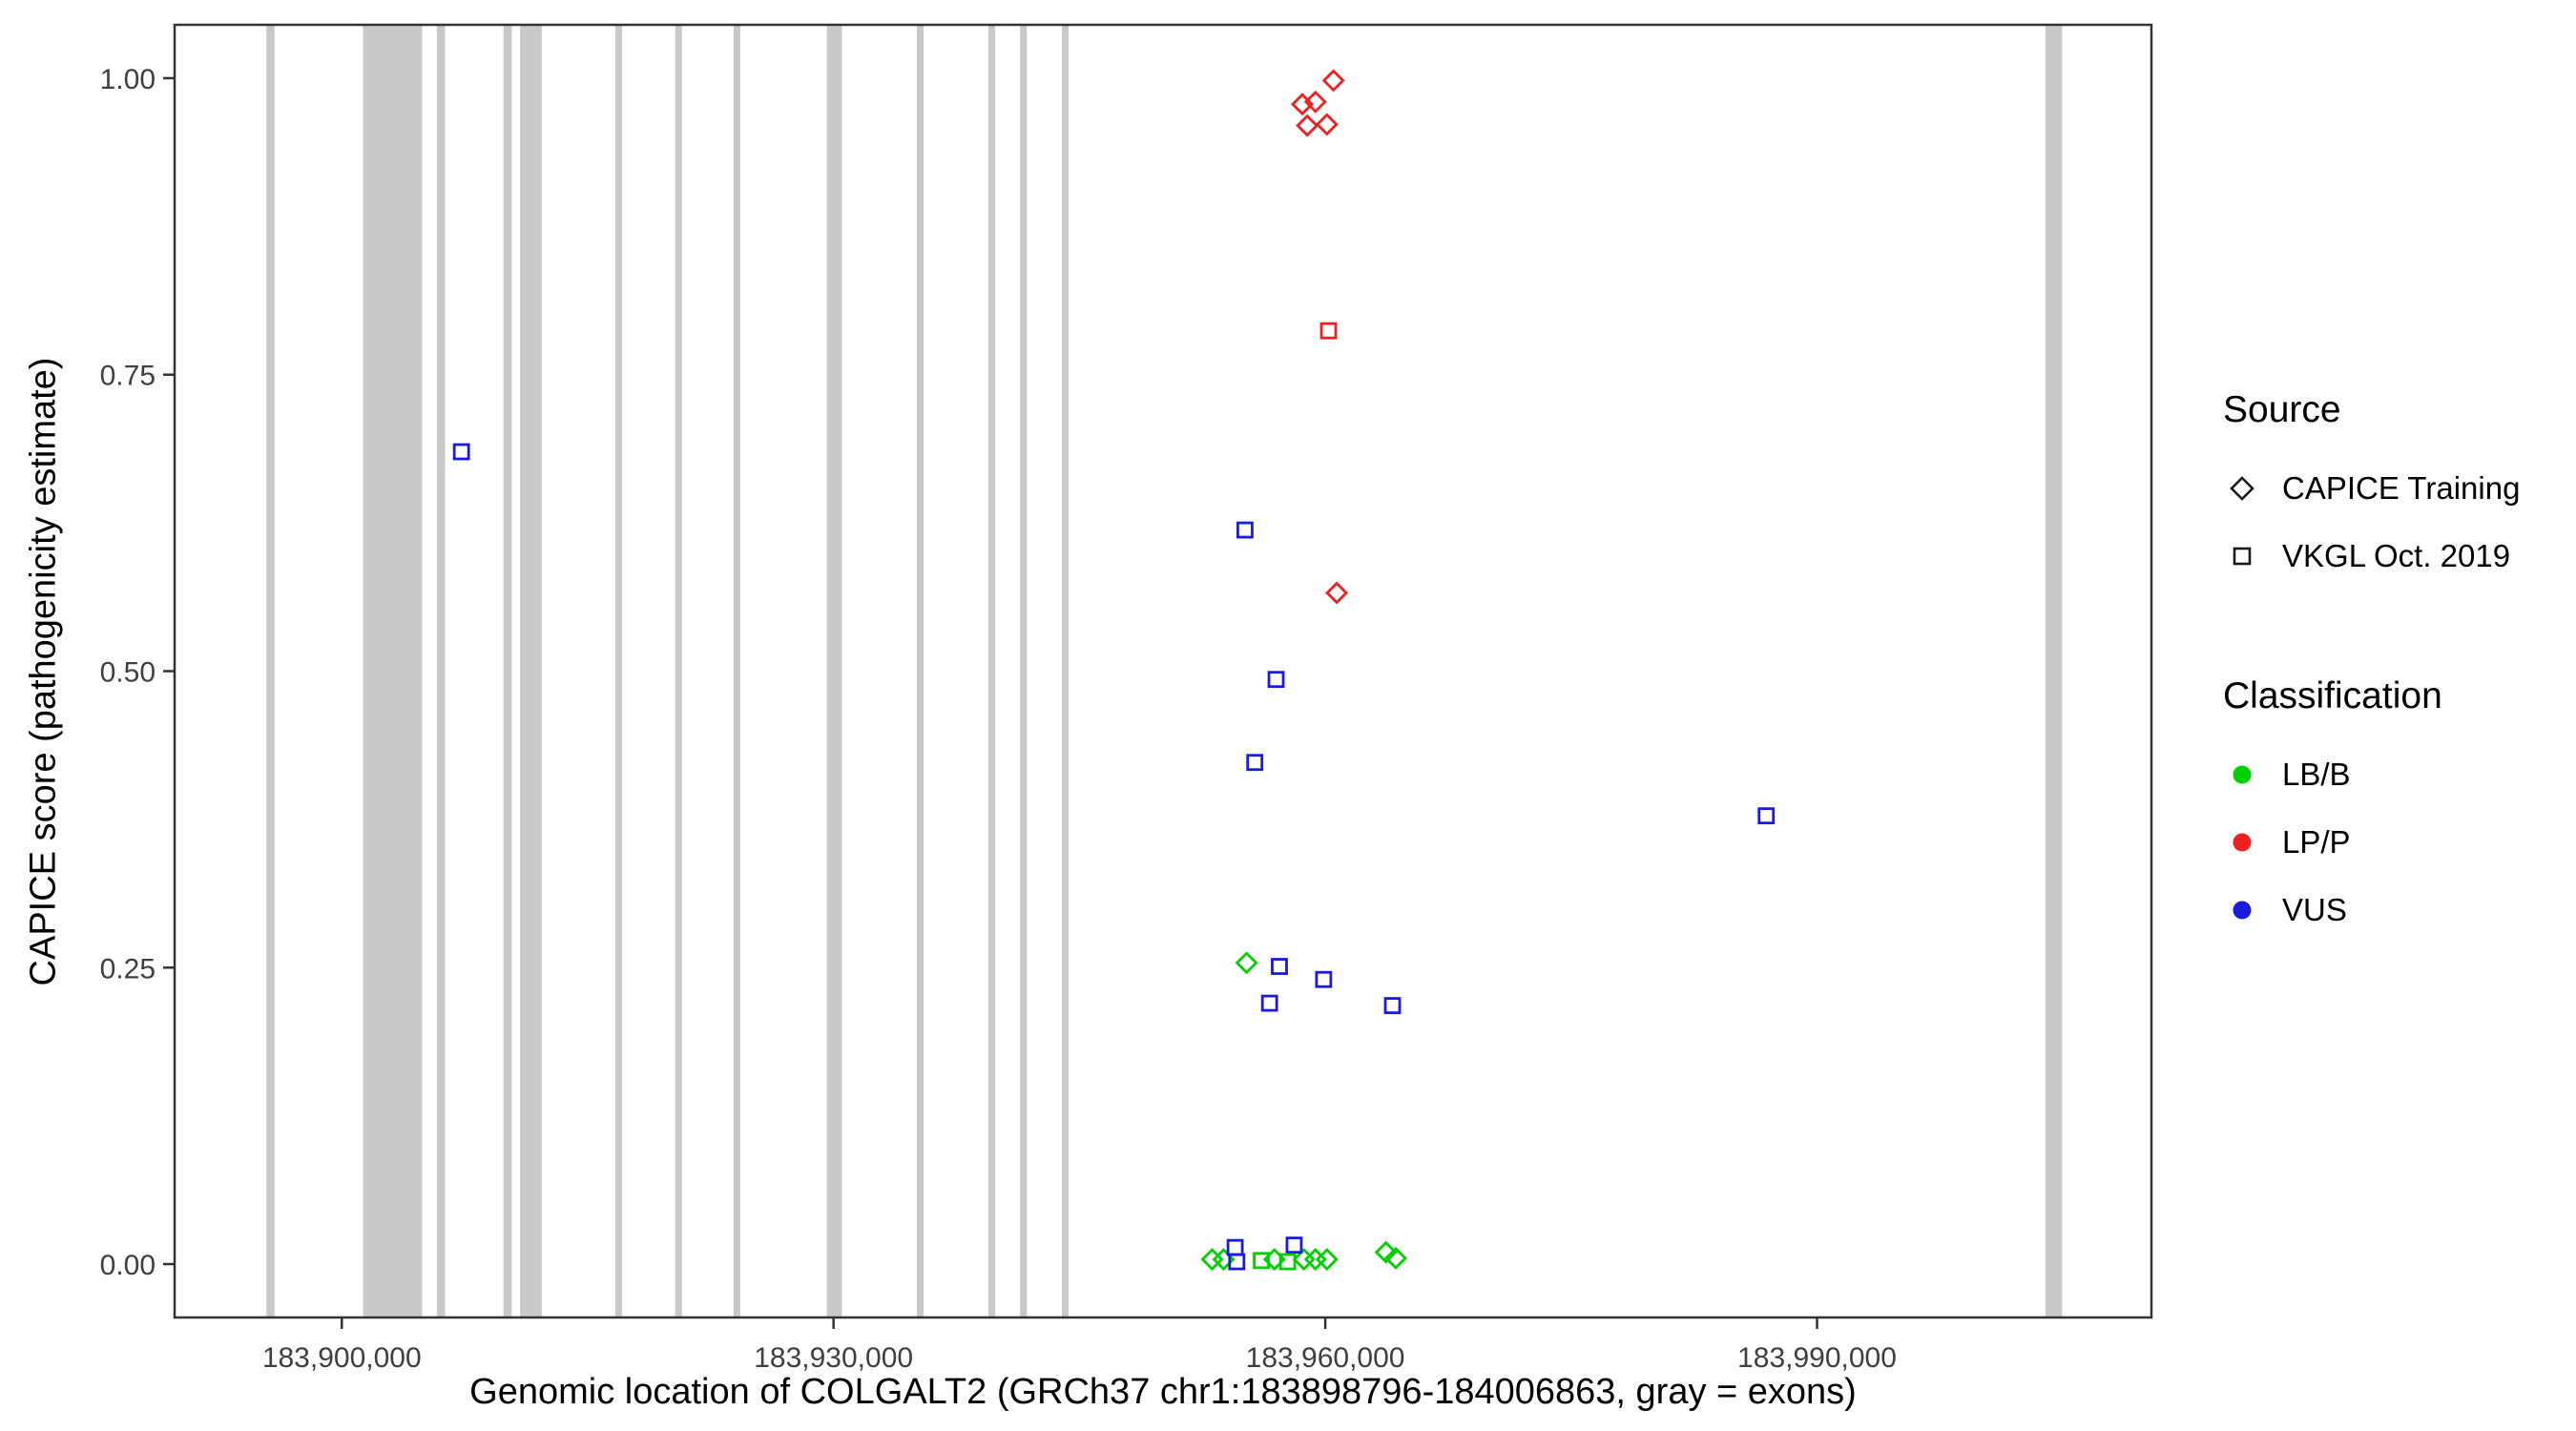  I want to click on x-tick-label: 183,930,000, so click(833, 1358).